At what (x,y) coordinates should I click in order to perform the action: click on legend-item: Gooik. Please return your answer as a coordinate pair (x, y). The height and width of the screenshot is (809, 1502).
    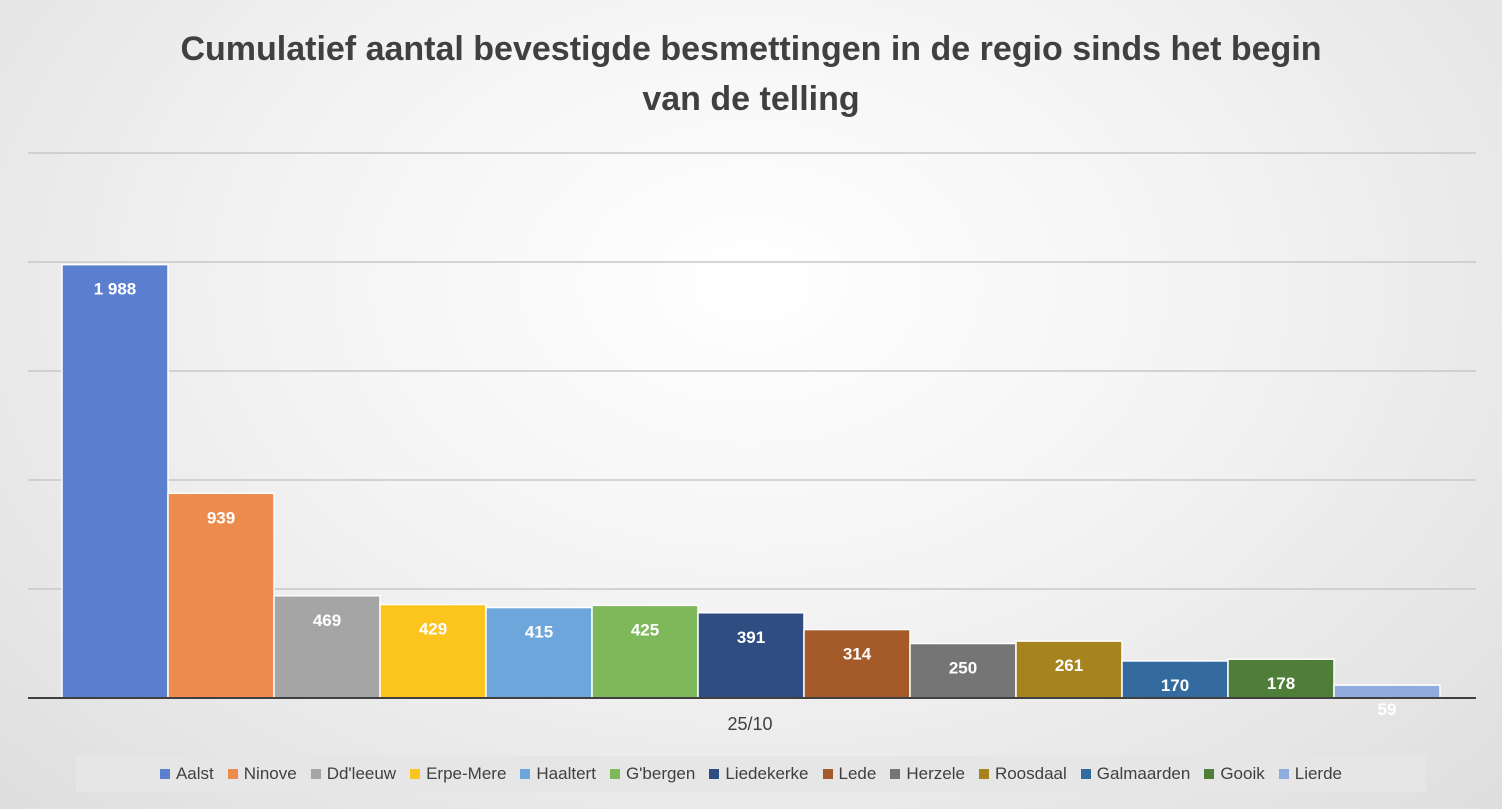
    Looking at the image, I should click on (1234, 774).